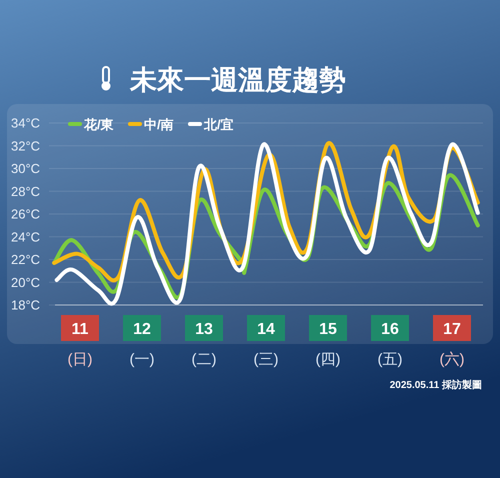  What do you see at coordinates (266, 344) in the screenshot?
I see `x-tick-label: 14 (三)` at bounding box center [266, 344].